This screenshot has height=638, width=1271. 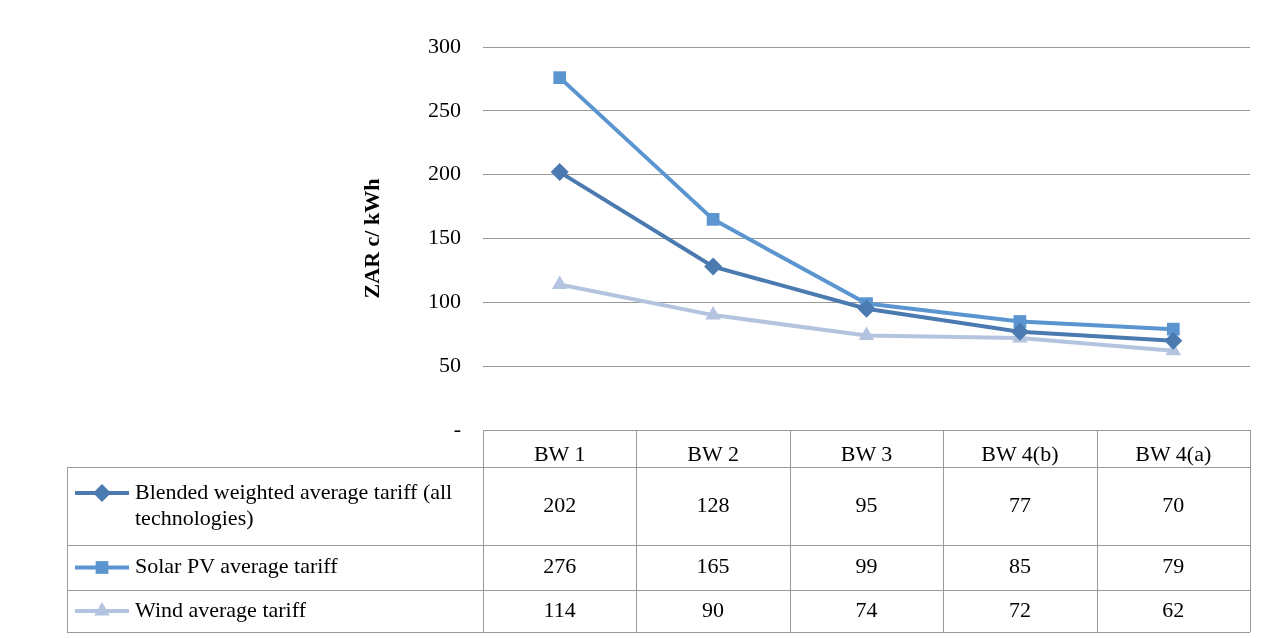 I want to click on legend-label: Solar PV average tariff, so click(x=237, y=566).